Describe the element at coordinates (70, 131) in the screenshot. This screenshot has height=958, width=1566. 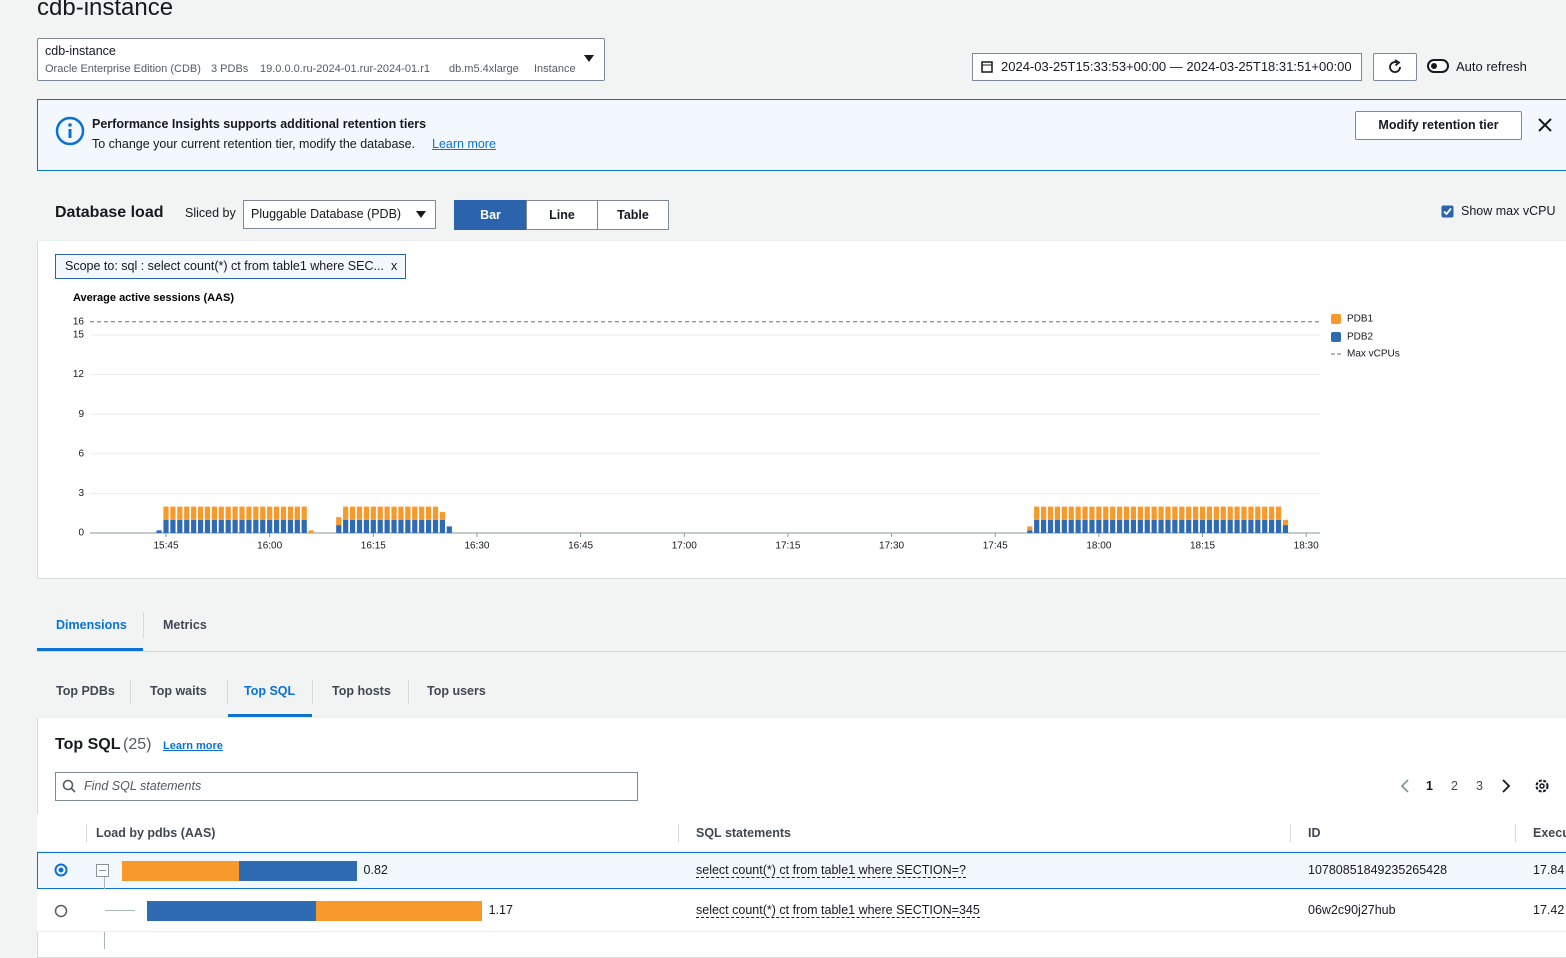
I see `info-icon` at that location.